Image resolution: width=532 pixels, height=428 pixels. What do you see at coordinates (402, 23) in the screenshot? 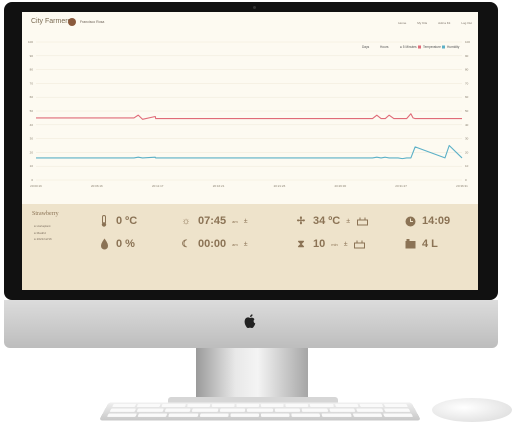
I see `nav-home: Home` at bounding box center [402, 23].